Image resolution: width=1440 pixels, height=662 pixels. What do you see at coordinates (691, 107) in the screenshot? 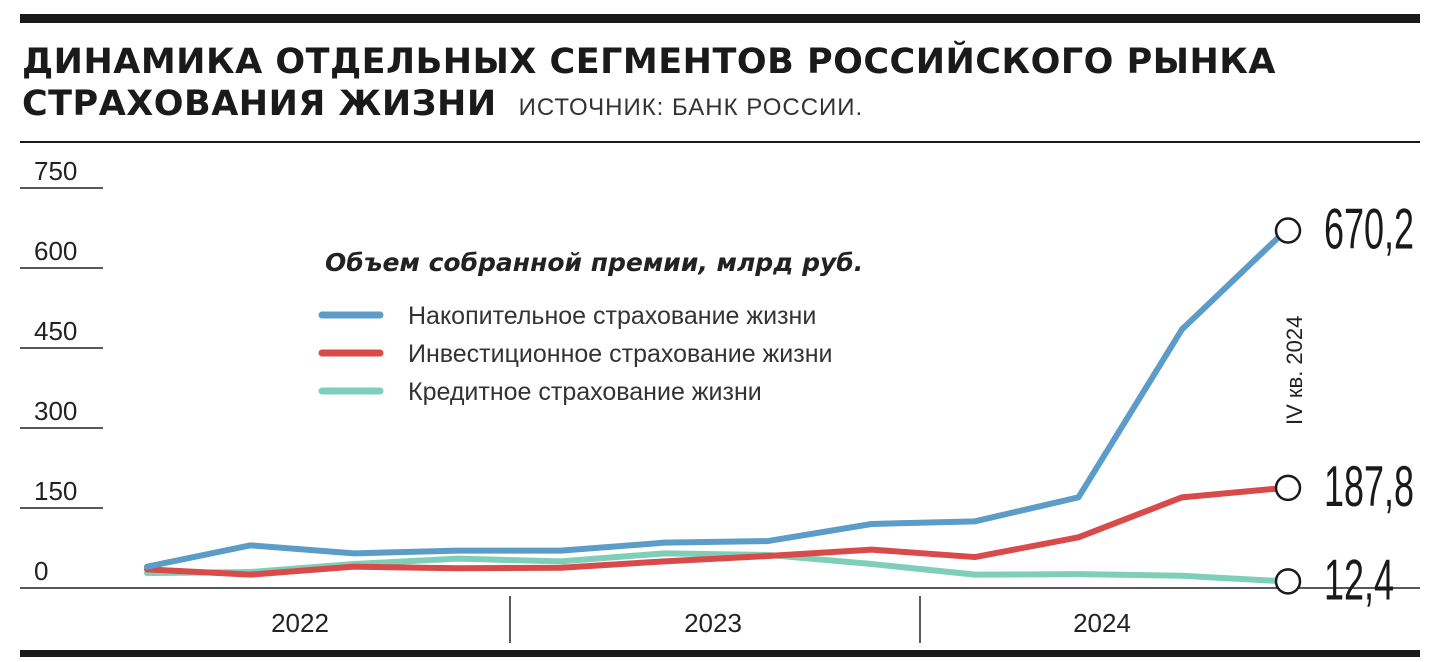
I see `source-note: ИСТОЧНИК: БАНК РОССИИ.` at bounding box center [691, 107].